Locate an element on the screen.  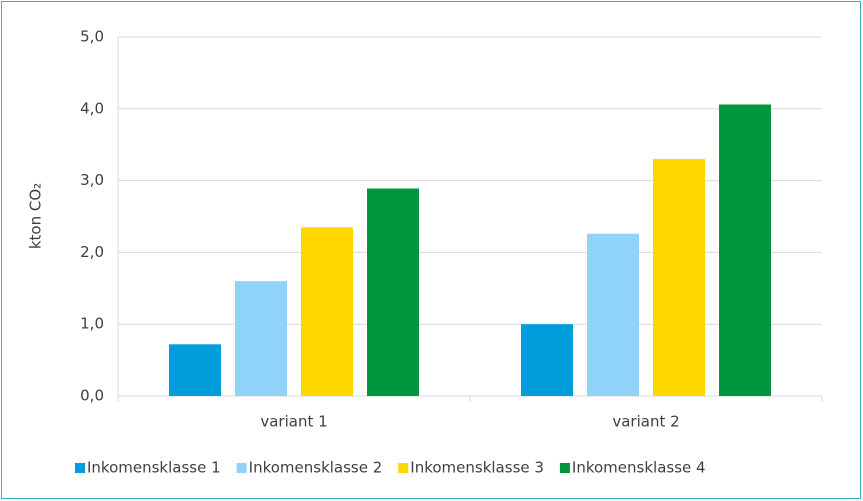
y-tick-label: 0,0 is located at coordinates (92, 396).